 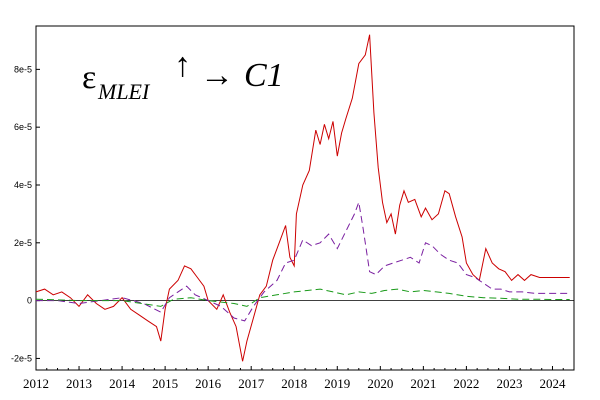 I want to click on x-tick-label: 2012, so click(x=36, y=383).